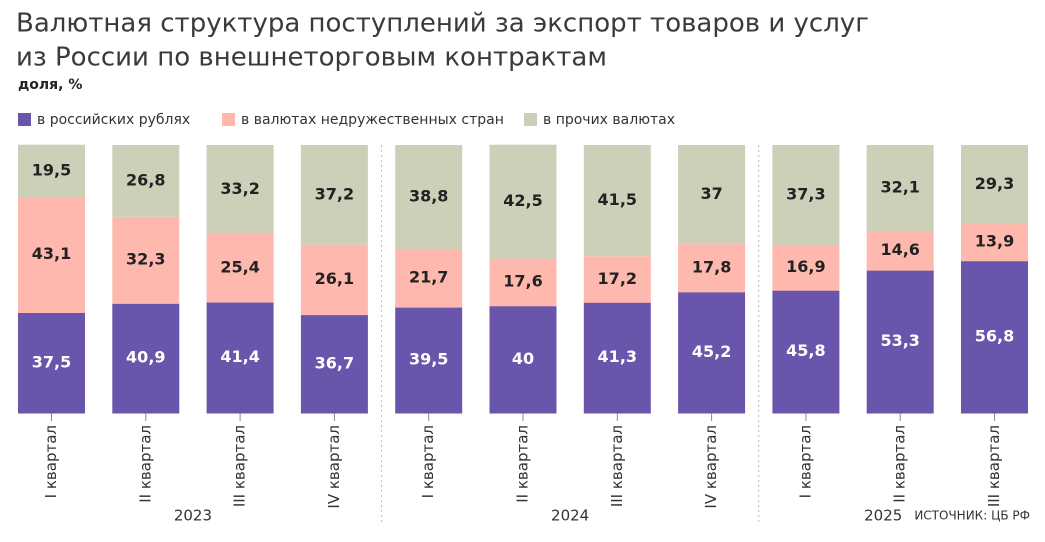 The image size is (1045, 542). I want to click on value-label: 40, so click(523, 358).